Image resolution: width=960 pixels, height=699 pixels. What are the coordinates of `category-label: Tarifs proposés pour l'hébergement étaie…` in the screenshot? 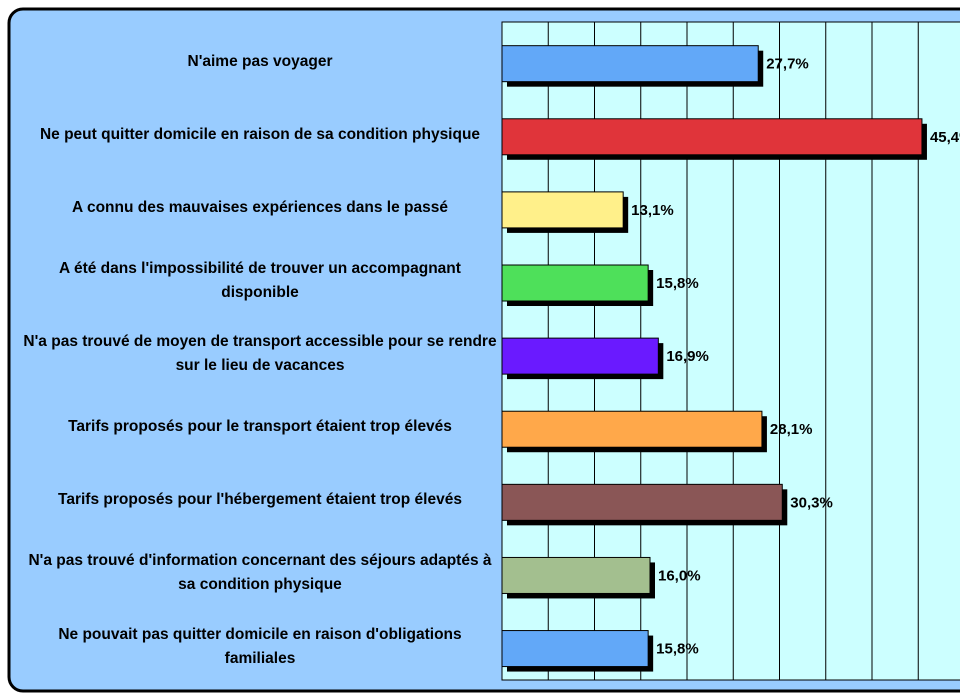 It's located at (260, 500).